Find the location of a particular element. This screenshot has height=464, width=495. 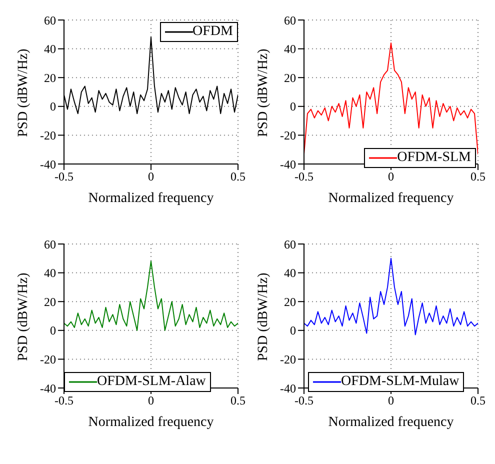

legend-label: OFDM-SLM-Mulaw is located at coordinates (400, 382).